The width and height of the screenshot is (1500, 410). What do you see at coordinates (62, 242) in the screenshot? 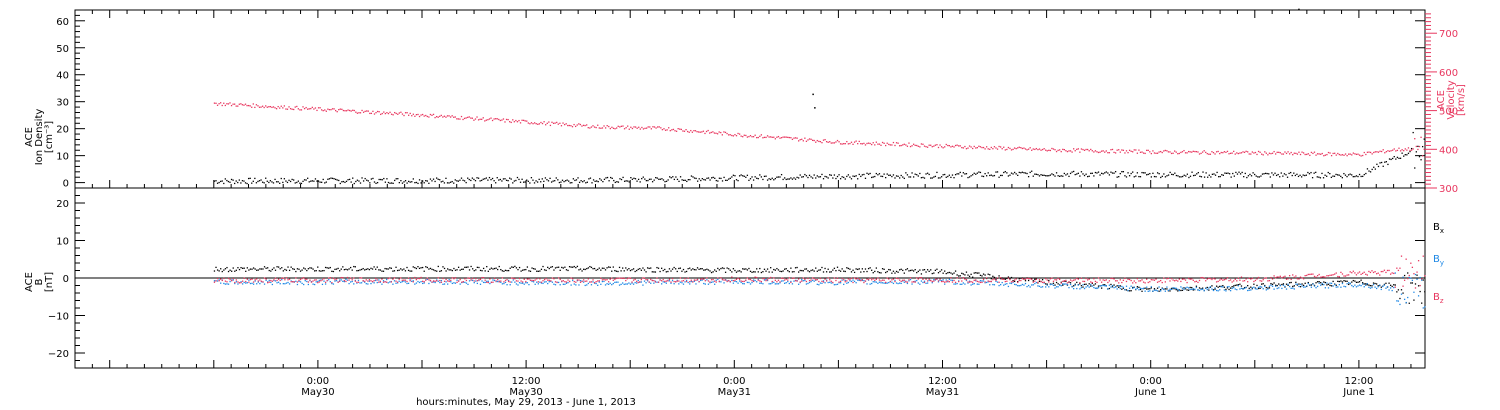
I see `bottom-left-tick-label: 10` at bounding box center [62, 242].